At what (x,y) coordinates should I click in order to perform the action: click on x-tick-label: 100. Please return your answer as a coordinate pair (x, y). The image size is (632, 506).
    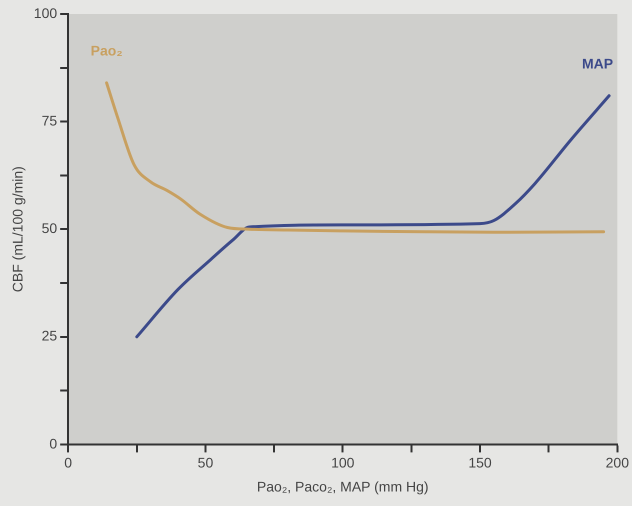
    Looking at the image, I should click on (343, 462).